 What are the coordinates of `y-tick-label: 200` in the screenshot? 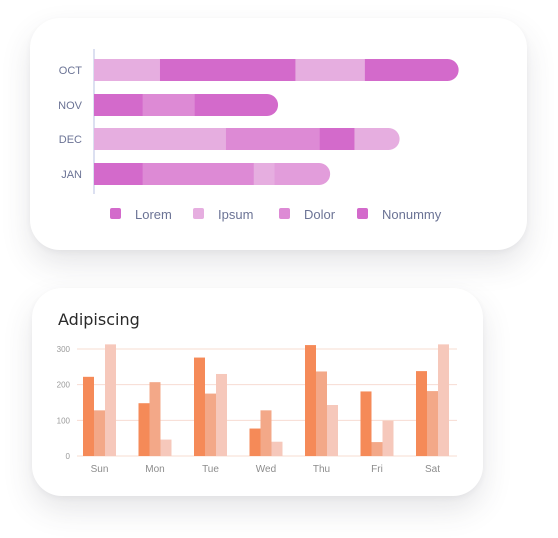 It's located at (64, 385).